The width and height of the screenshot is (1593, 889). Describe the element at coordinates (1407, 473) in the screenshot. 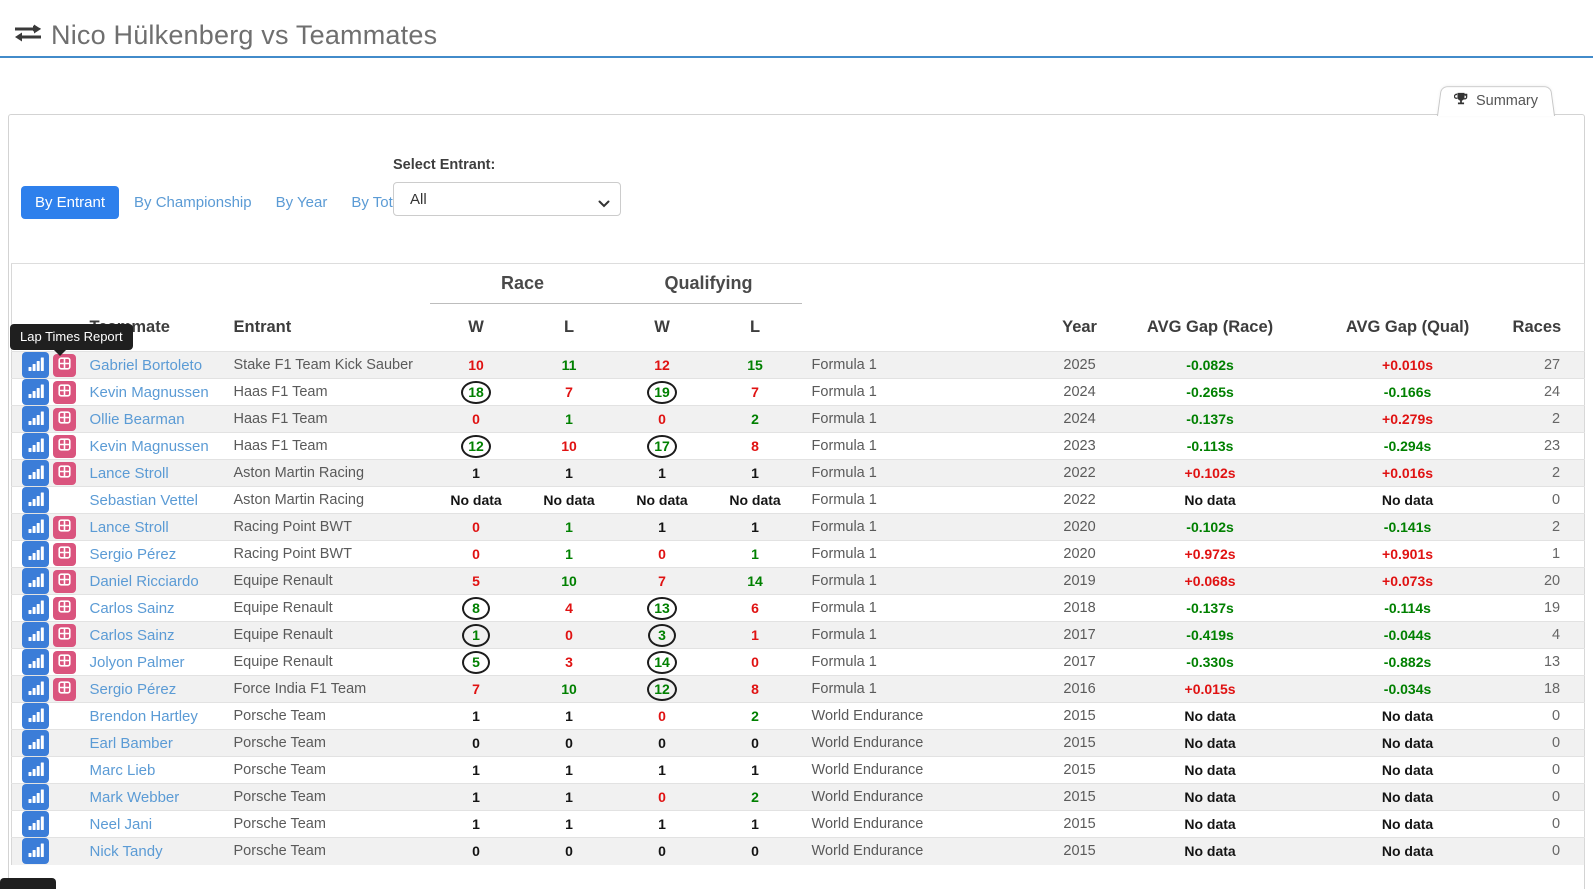

I see `avg-gap-qual-cell: +0.016s` at that location.